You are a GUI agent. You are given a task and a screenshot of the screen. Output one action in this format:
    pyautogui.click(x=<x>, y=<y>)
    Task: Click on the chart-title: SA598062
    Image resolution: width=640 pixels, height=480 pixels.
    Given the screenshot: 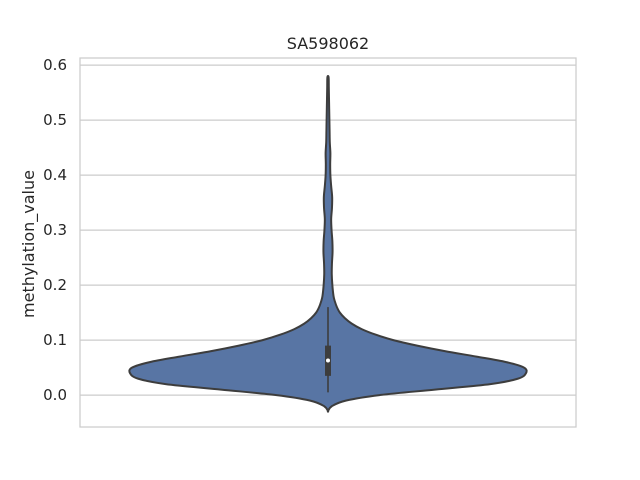 What is the action you would take?
    pyautogui.click(x=328, y=43)
    